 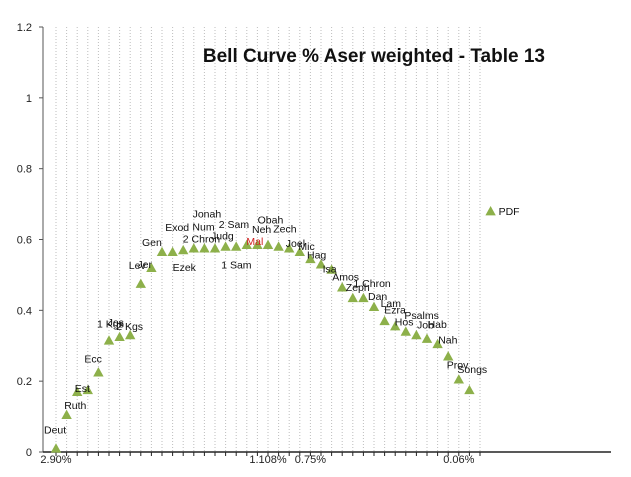 What do you see at coordinates (185, 268) in the screenshot?
I see `data-point-label: Ezek` at bounding box center [185, 268].